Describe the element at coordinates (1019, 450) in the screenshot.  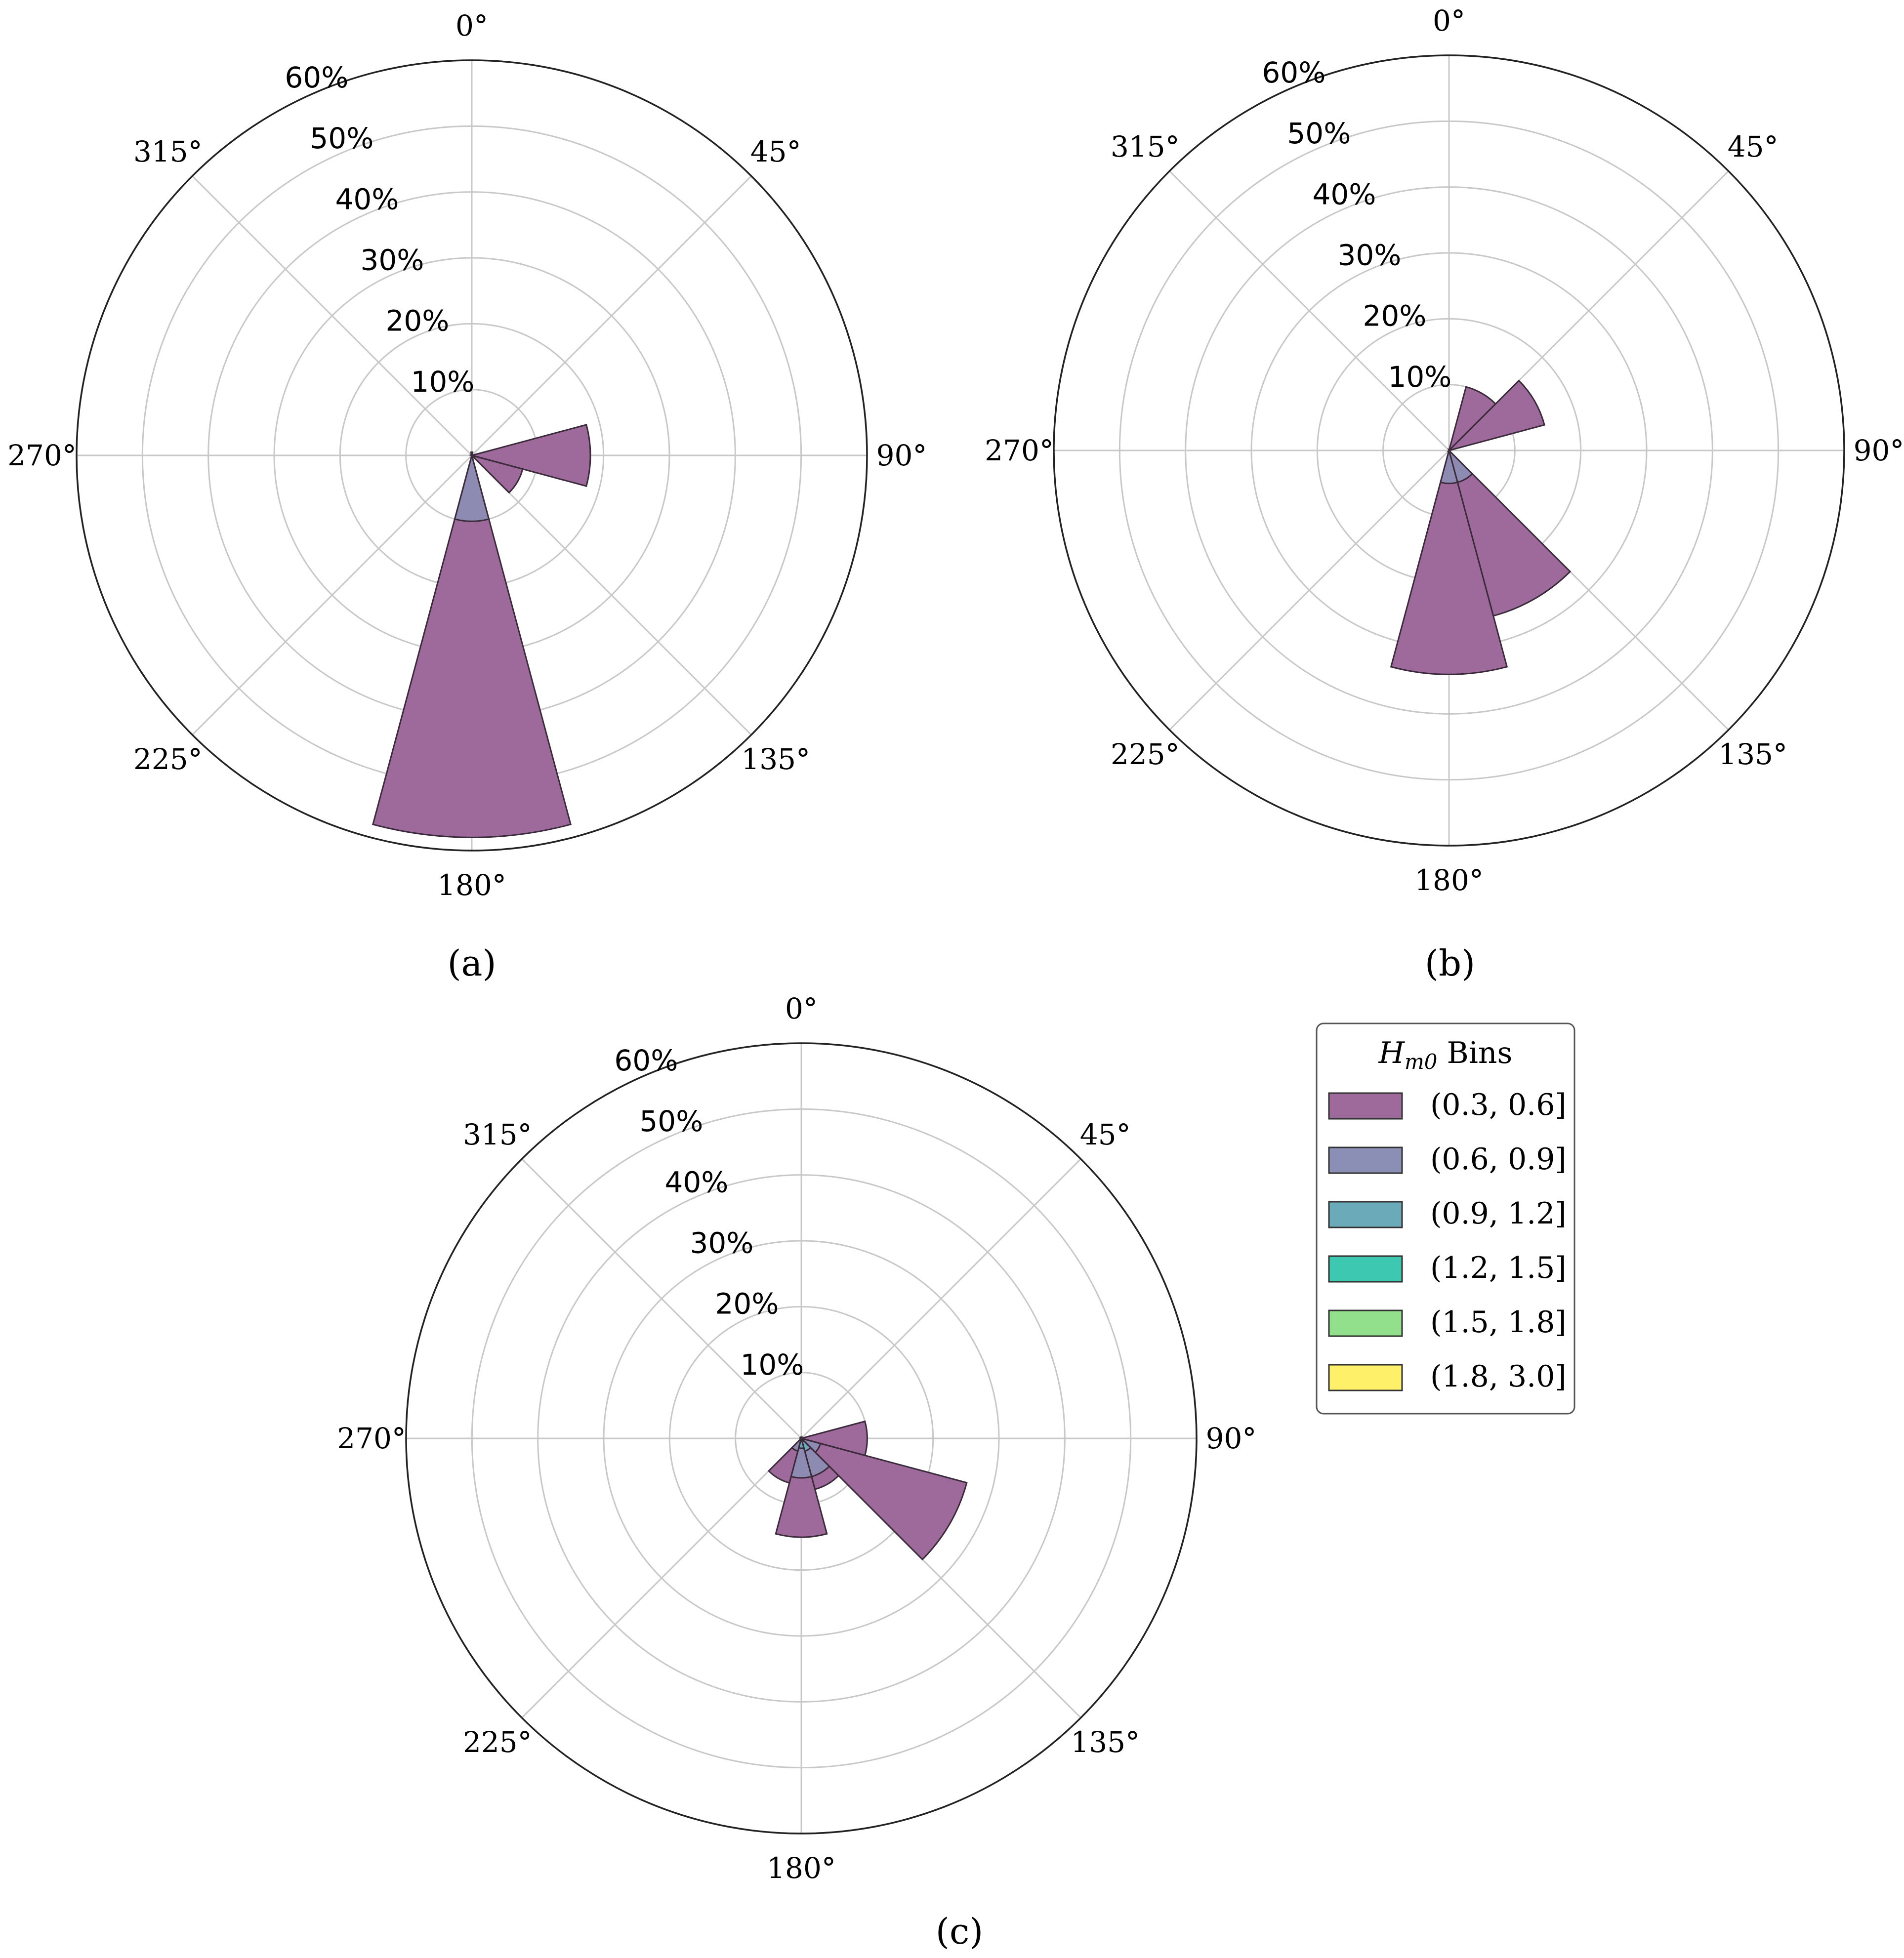
I see `angle-tick-b-6: 270°` at that location.